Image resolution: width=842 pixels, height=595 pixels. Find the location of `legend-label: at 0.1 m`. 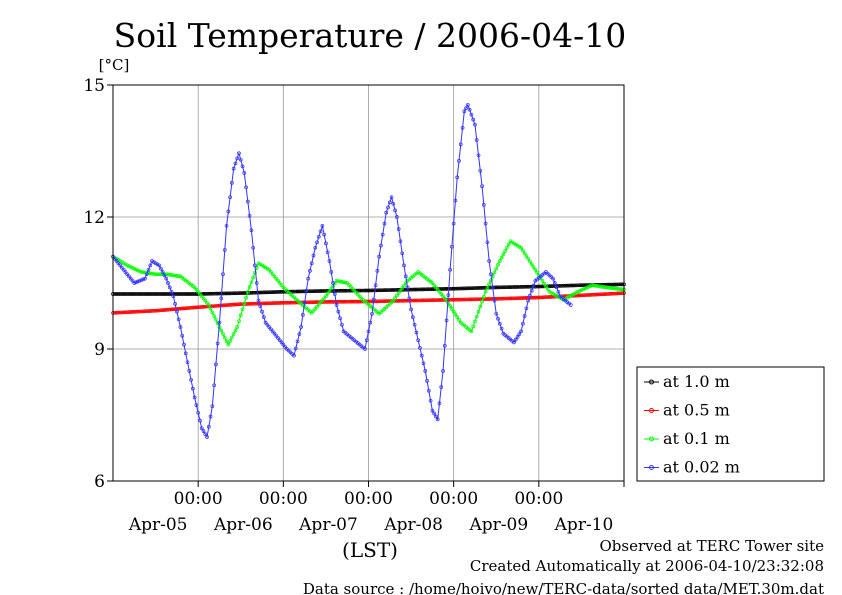

legend-label: at 0.1 m is located at coordinates (696, 438).